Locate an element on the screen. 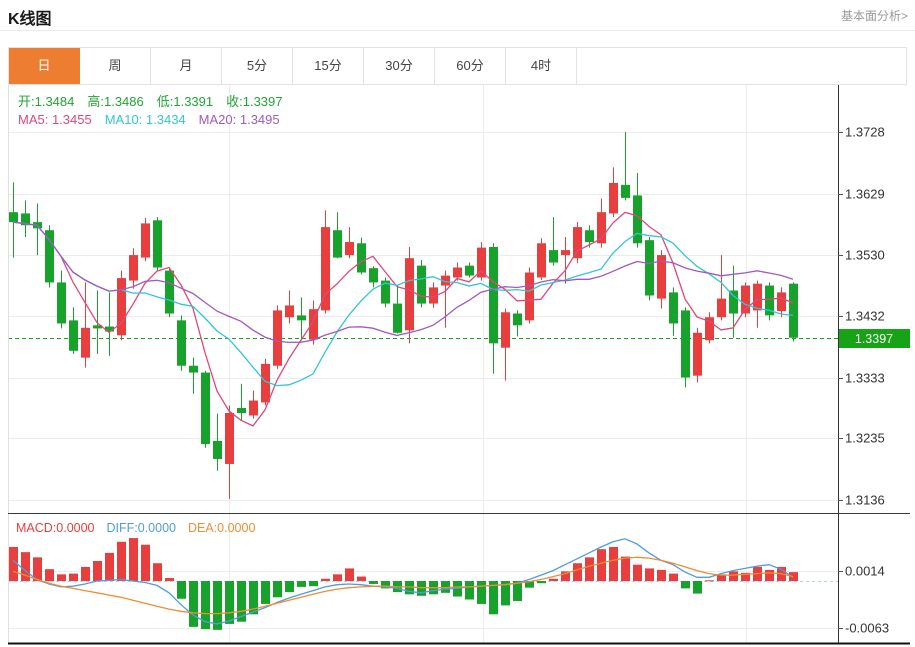 The image size is (915, 647). legend-item-high: 高:1.3486 is located at coordinates (115, 101).